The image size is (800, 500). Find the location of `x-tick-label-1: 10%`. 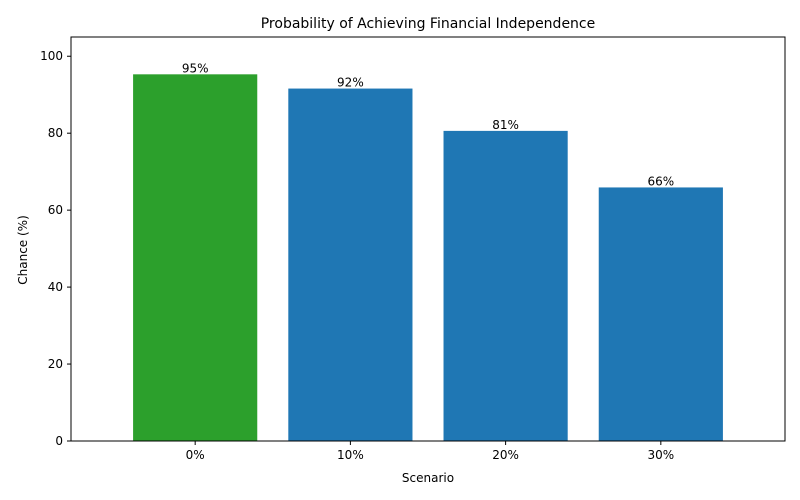

x-tick-label-1: 10% is located at coordinates (350, 455).